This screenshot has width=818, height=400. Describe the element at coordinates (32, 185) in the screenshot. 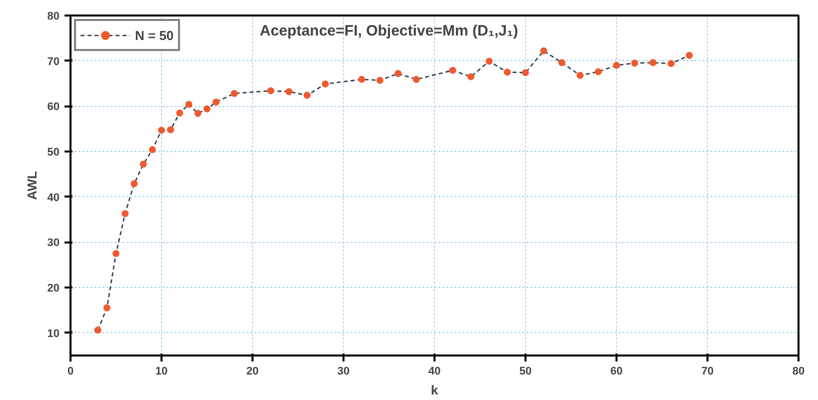

I see `y-axis-title: AWL` at that location.